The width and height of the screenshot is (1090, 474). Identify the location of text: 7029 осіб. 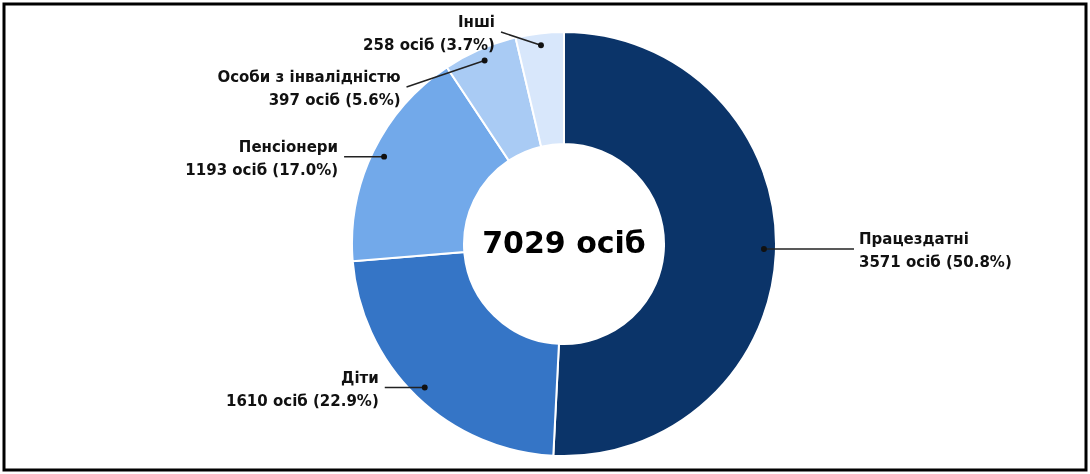
(564, 242).